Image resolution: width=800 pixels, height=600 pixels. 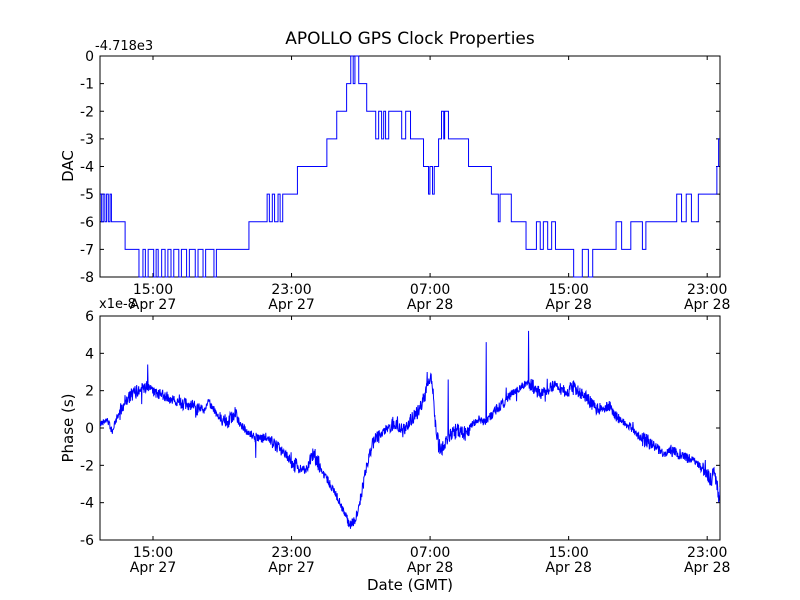 What do you see at coordinates (87, 250) in the screenshot?
I see `svg-text: -7` at bounding box center [87, 250].